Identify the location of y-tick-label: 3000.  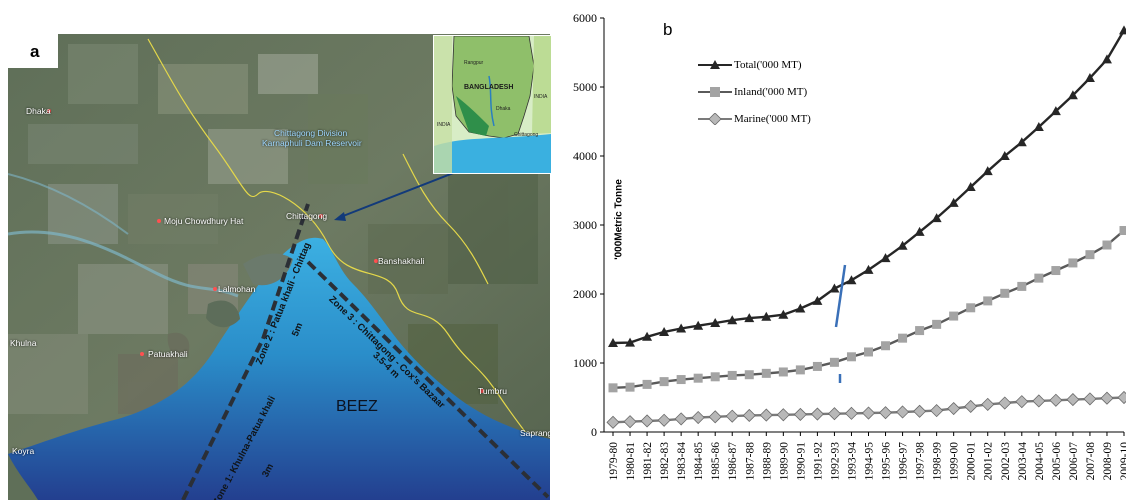
(585, 225).